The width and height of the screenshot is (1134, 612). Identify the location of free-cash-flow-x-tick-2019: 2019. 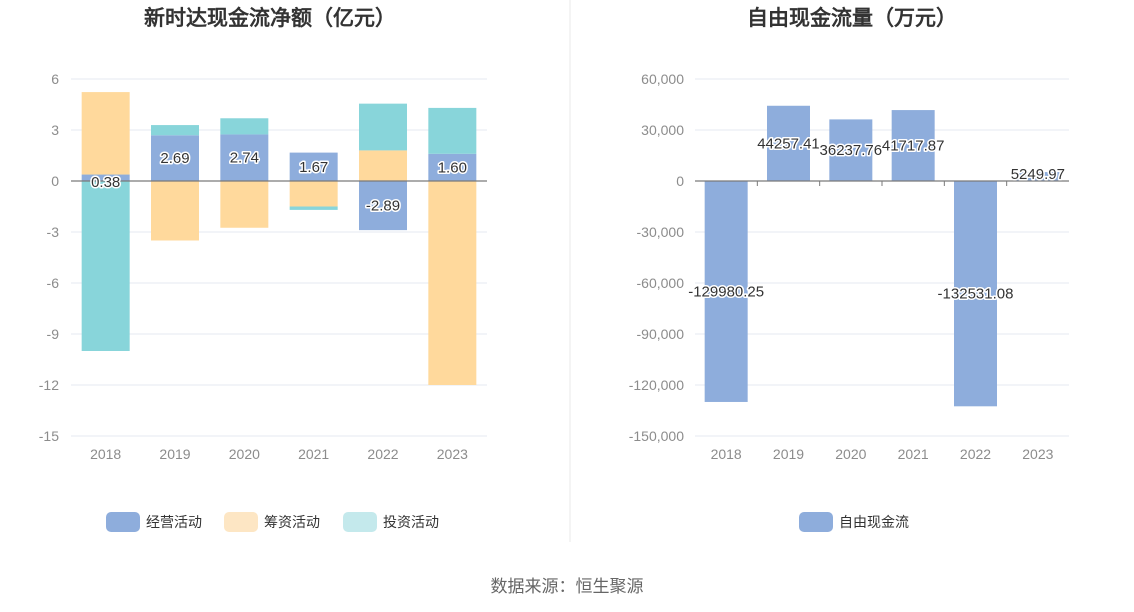
(788, 454).